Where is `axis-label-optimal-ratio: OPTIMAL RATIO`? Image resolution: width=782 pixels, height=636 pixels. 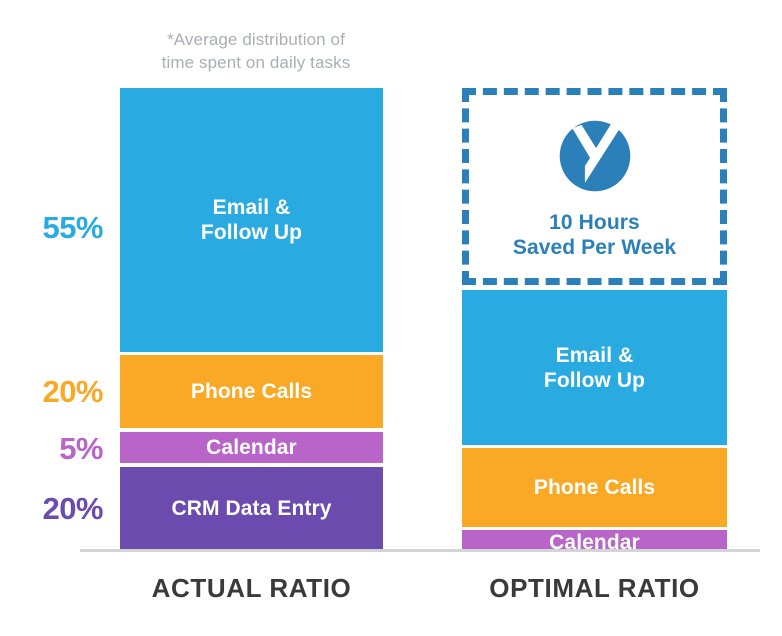 axis-label-optimal-ratio: OPTIMAL RATIO is located at coordinates (594, 588).